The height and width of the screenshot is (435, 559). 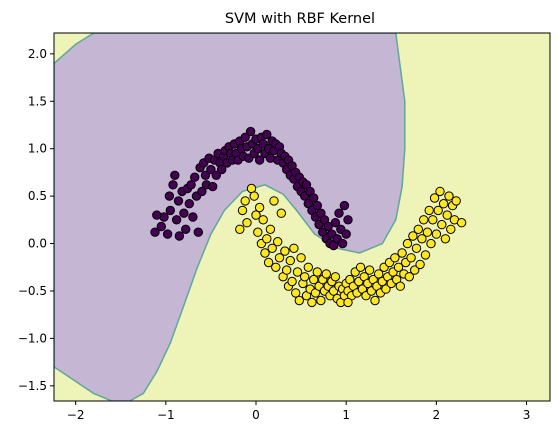 I want to click on y-tick-label: −1.0, so click(x=32, y=338).